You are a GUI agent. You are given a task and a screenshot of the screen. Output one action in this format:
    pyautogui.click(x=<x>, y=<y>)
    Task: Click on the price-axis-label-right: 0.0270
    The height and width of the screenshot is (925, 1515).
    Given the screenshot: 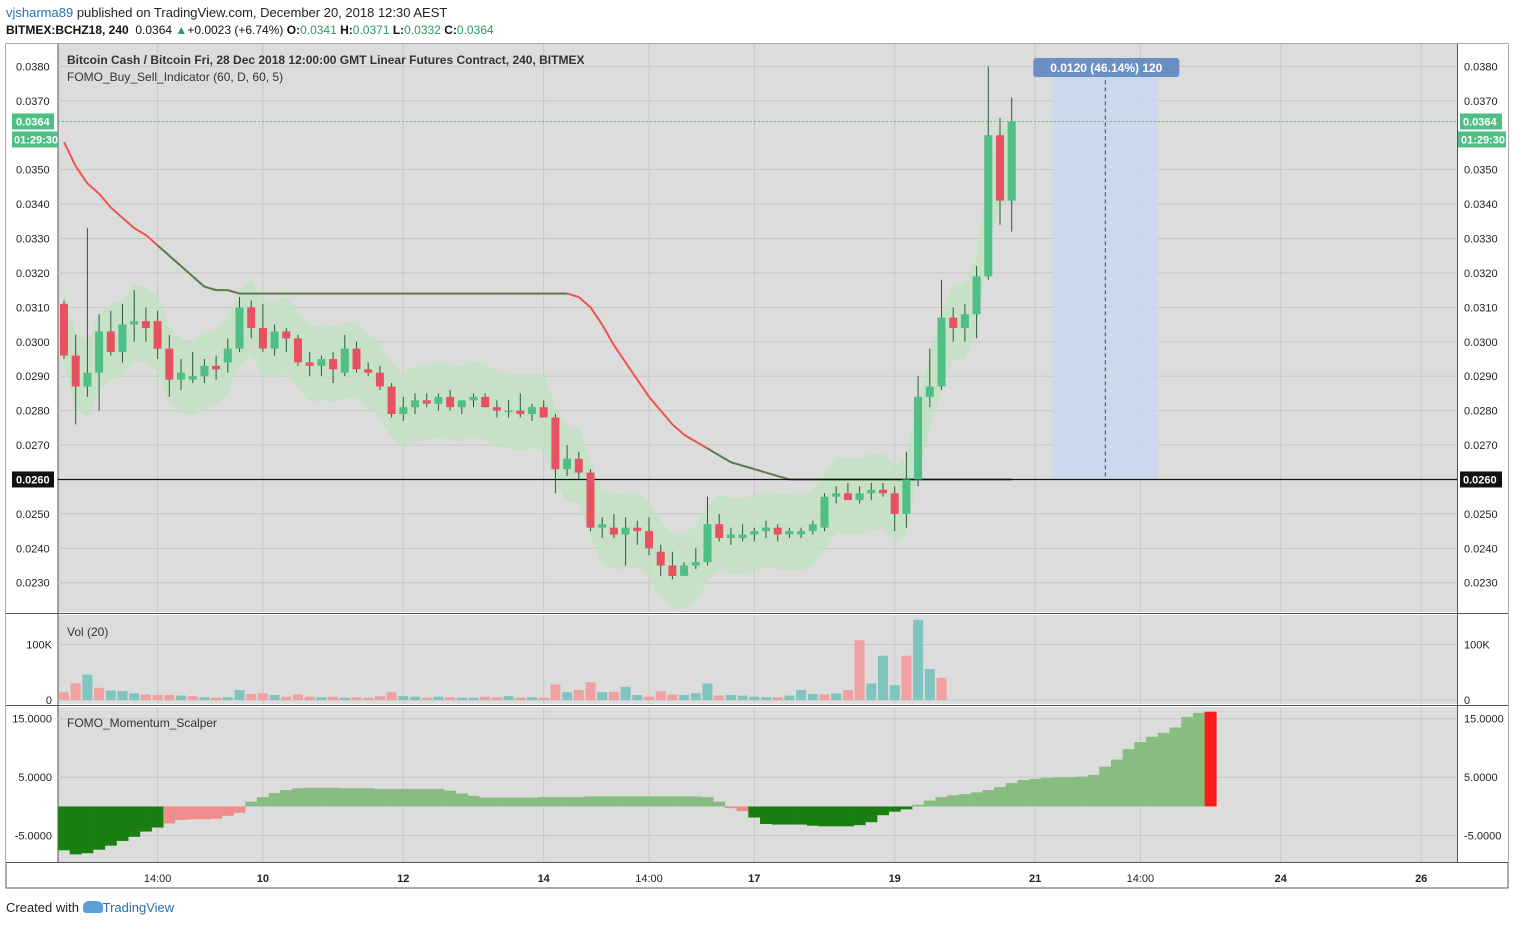 What is the action you would take?
    pyautogui.click(x=1481, y=446)
    